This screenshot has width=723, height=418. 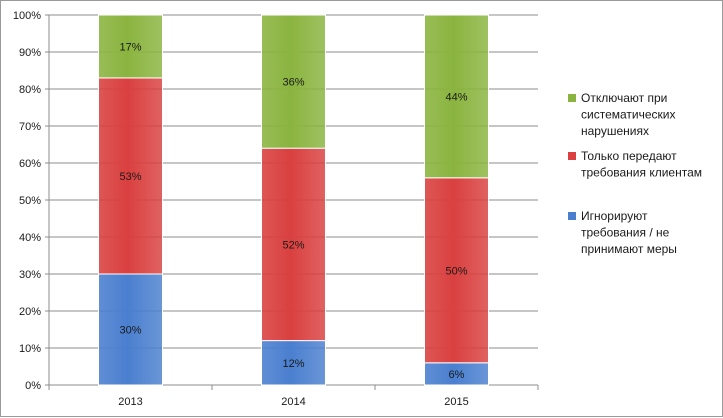 I want to click on y-tick-label: 80%, so click(x=30, y=90).